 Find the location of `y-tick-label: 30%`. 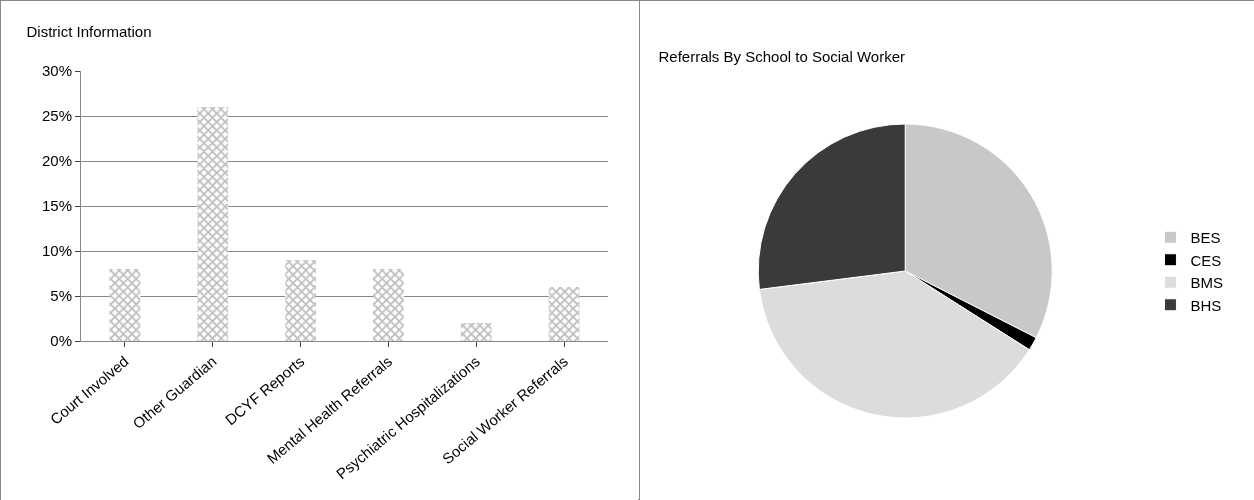

y-tick-label: 30% is located at coordinates (56, 71).